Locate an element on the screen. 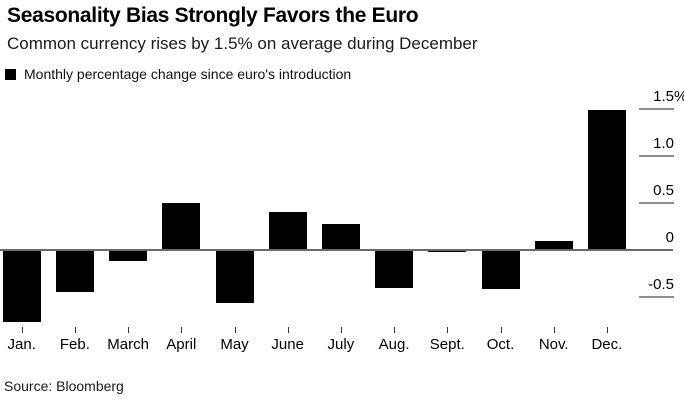 This screenshot has height=402, width=684. x-axis-label: April is located at coordinates (181, 344).